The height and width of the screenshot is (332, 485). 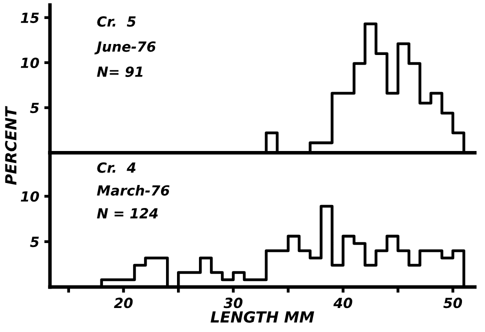 I want to click on y-axis-title: PERCENT, so click(x=11, y=145).